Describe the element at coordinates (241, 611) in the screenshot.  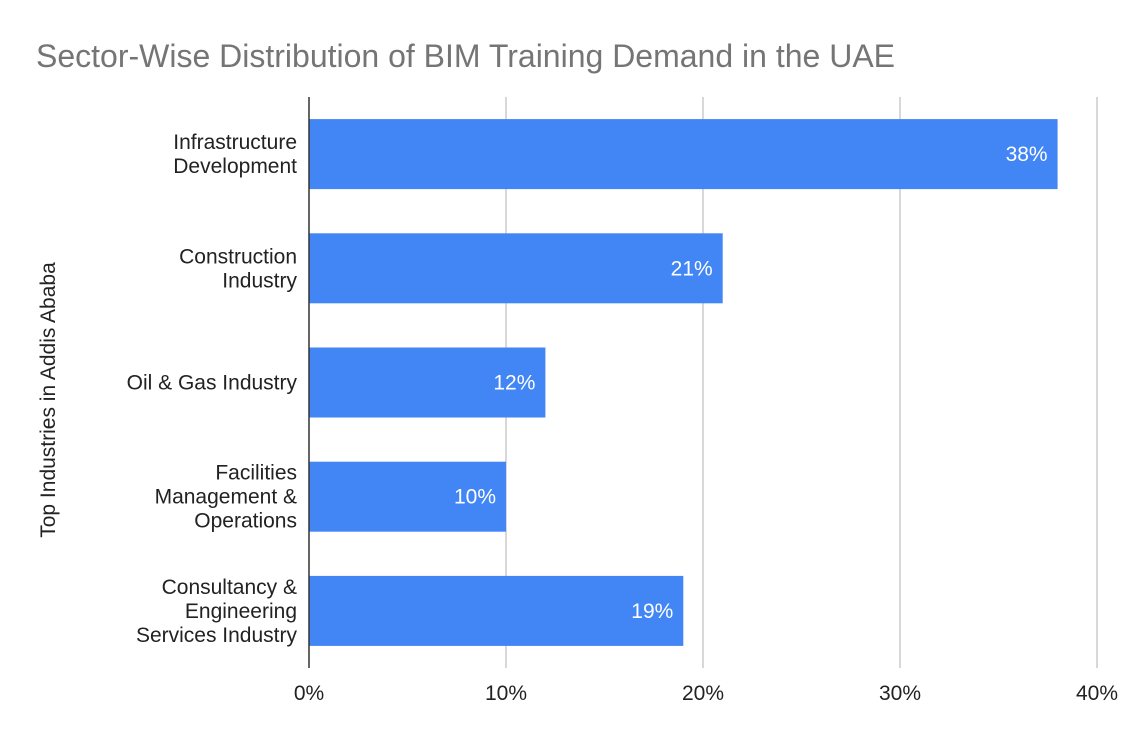
I see `category-label-line: Engineering` at that location.